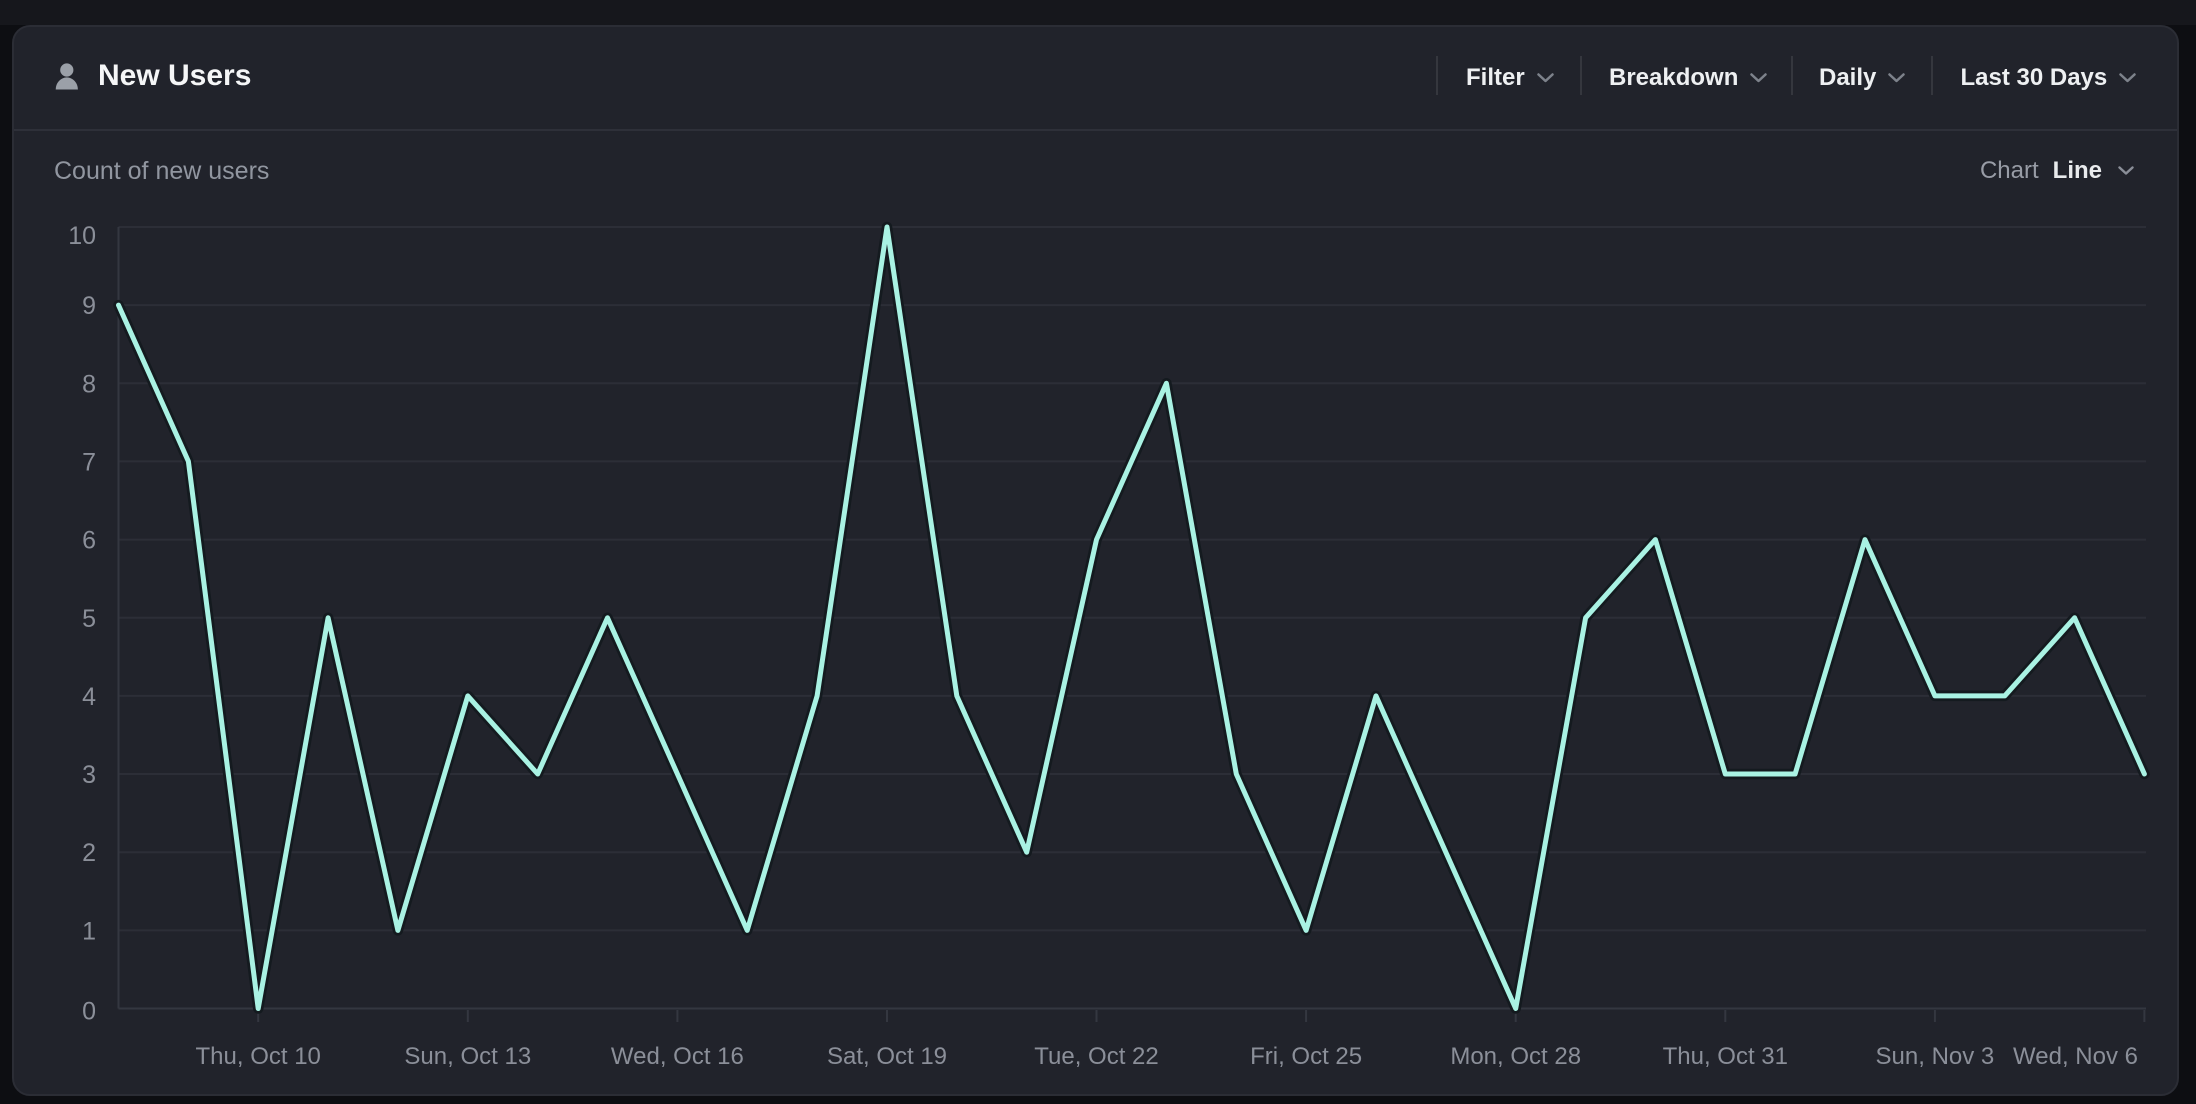  Describe the element at coordinates (89, 541) in the screenshot. I see `svg-text: 6` at that location.